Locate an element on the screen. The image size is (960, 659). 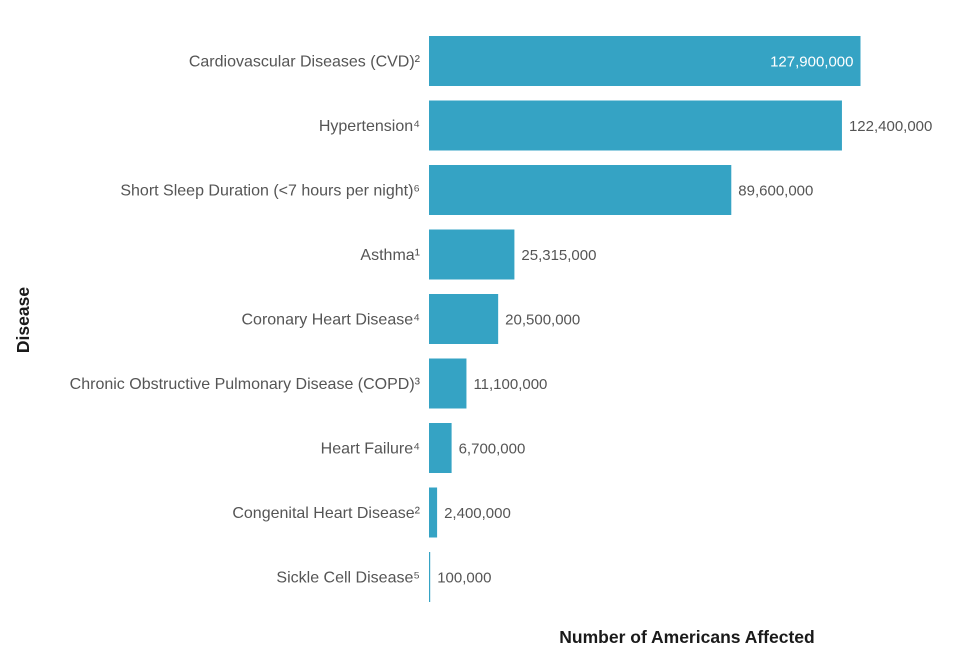
category-label: Hypertension⁴ is located at coordinates (369, 126).